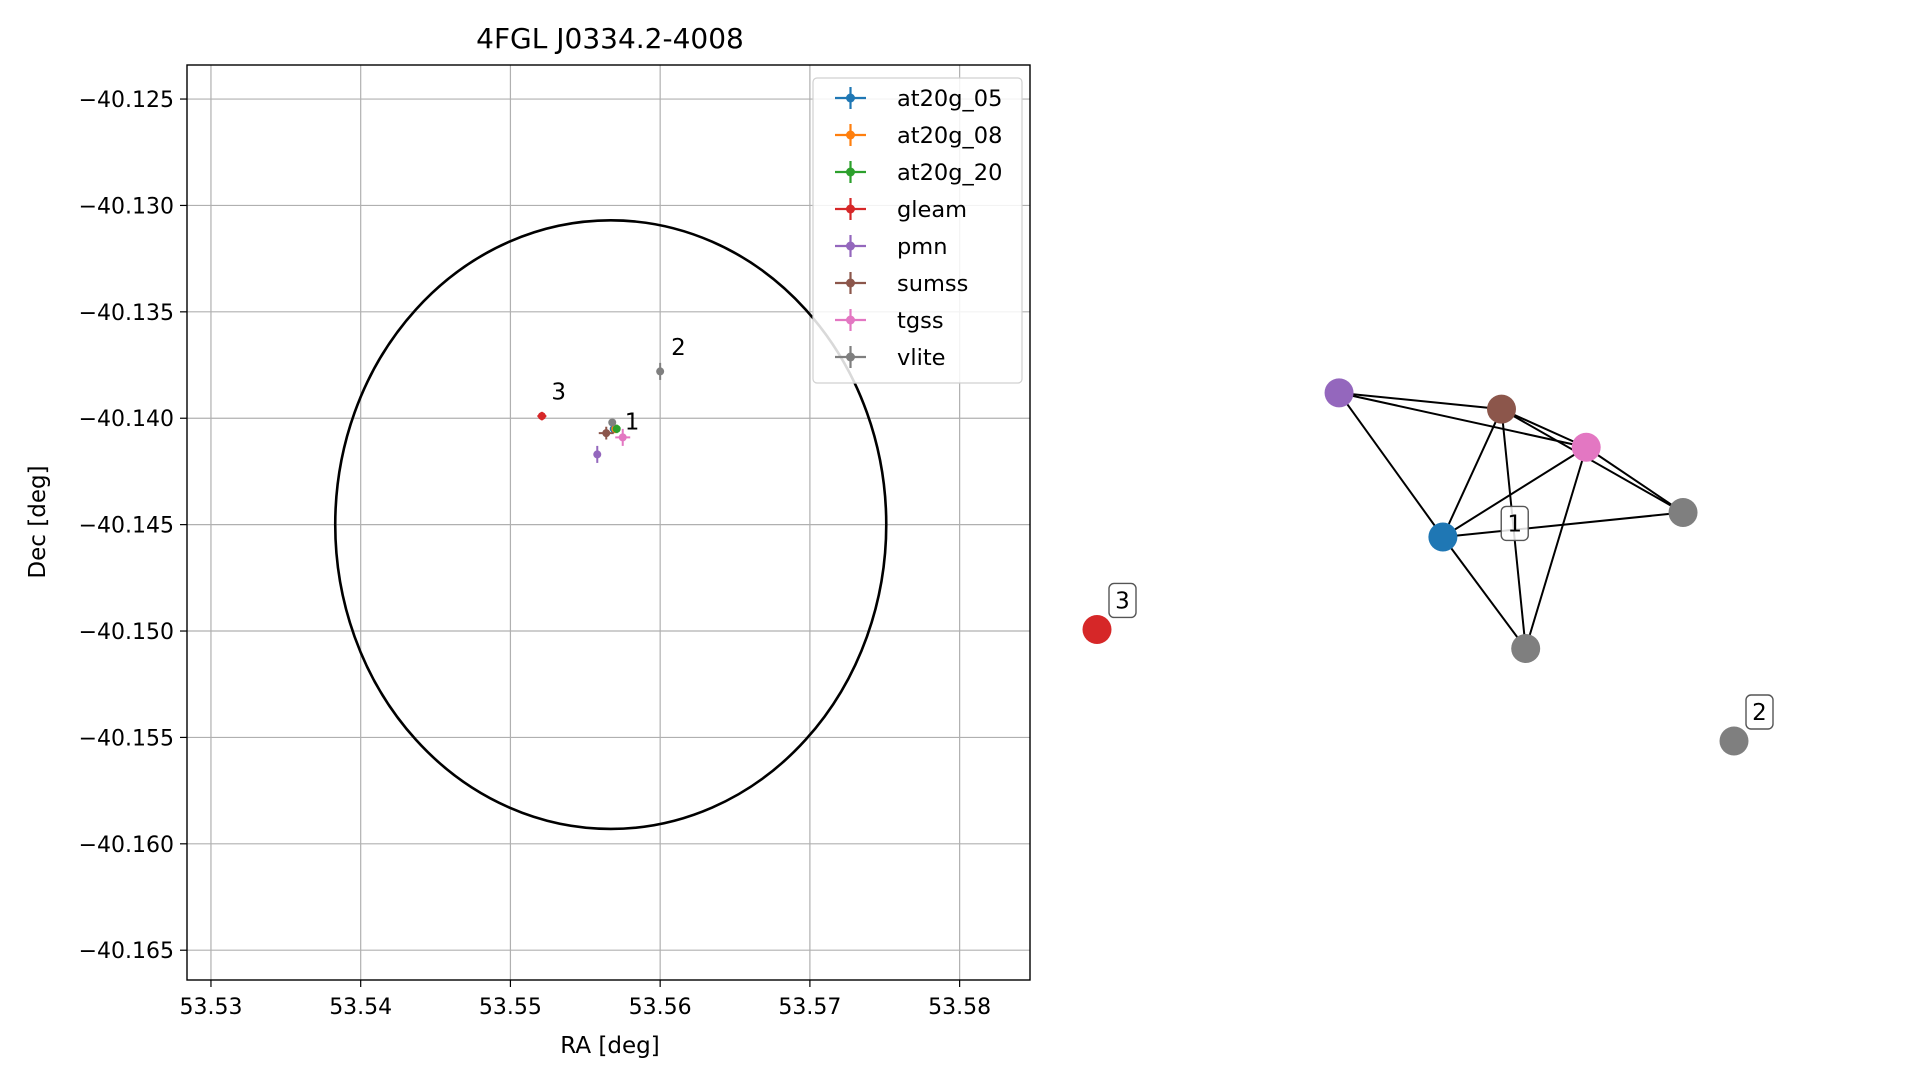  Describe the element at coordinates (922, 247) in the screenshot. I see `legend-label: pmn` at that location.